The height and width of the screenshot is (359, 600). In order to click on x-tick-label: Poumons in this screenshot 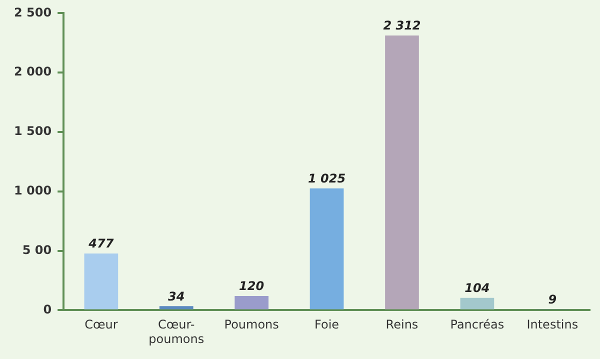, I will do `click(251, 325)`.